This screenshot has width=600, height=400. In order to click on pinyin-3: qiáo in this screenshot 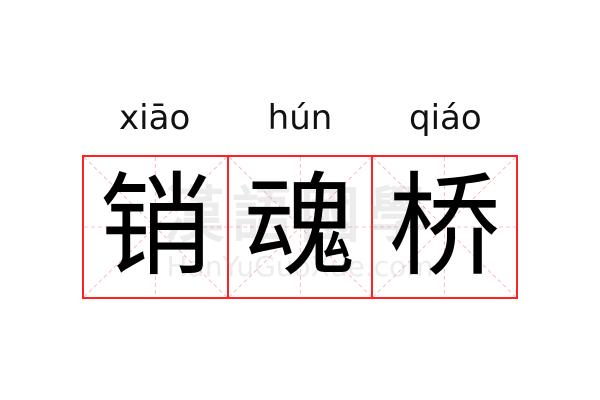, I will do `click(445, 118)`.